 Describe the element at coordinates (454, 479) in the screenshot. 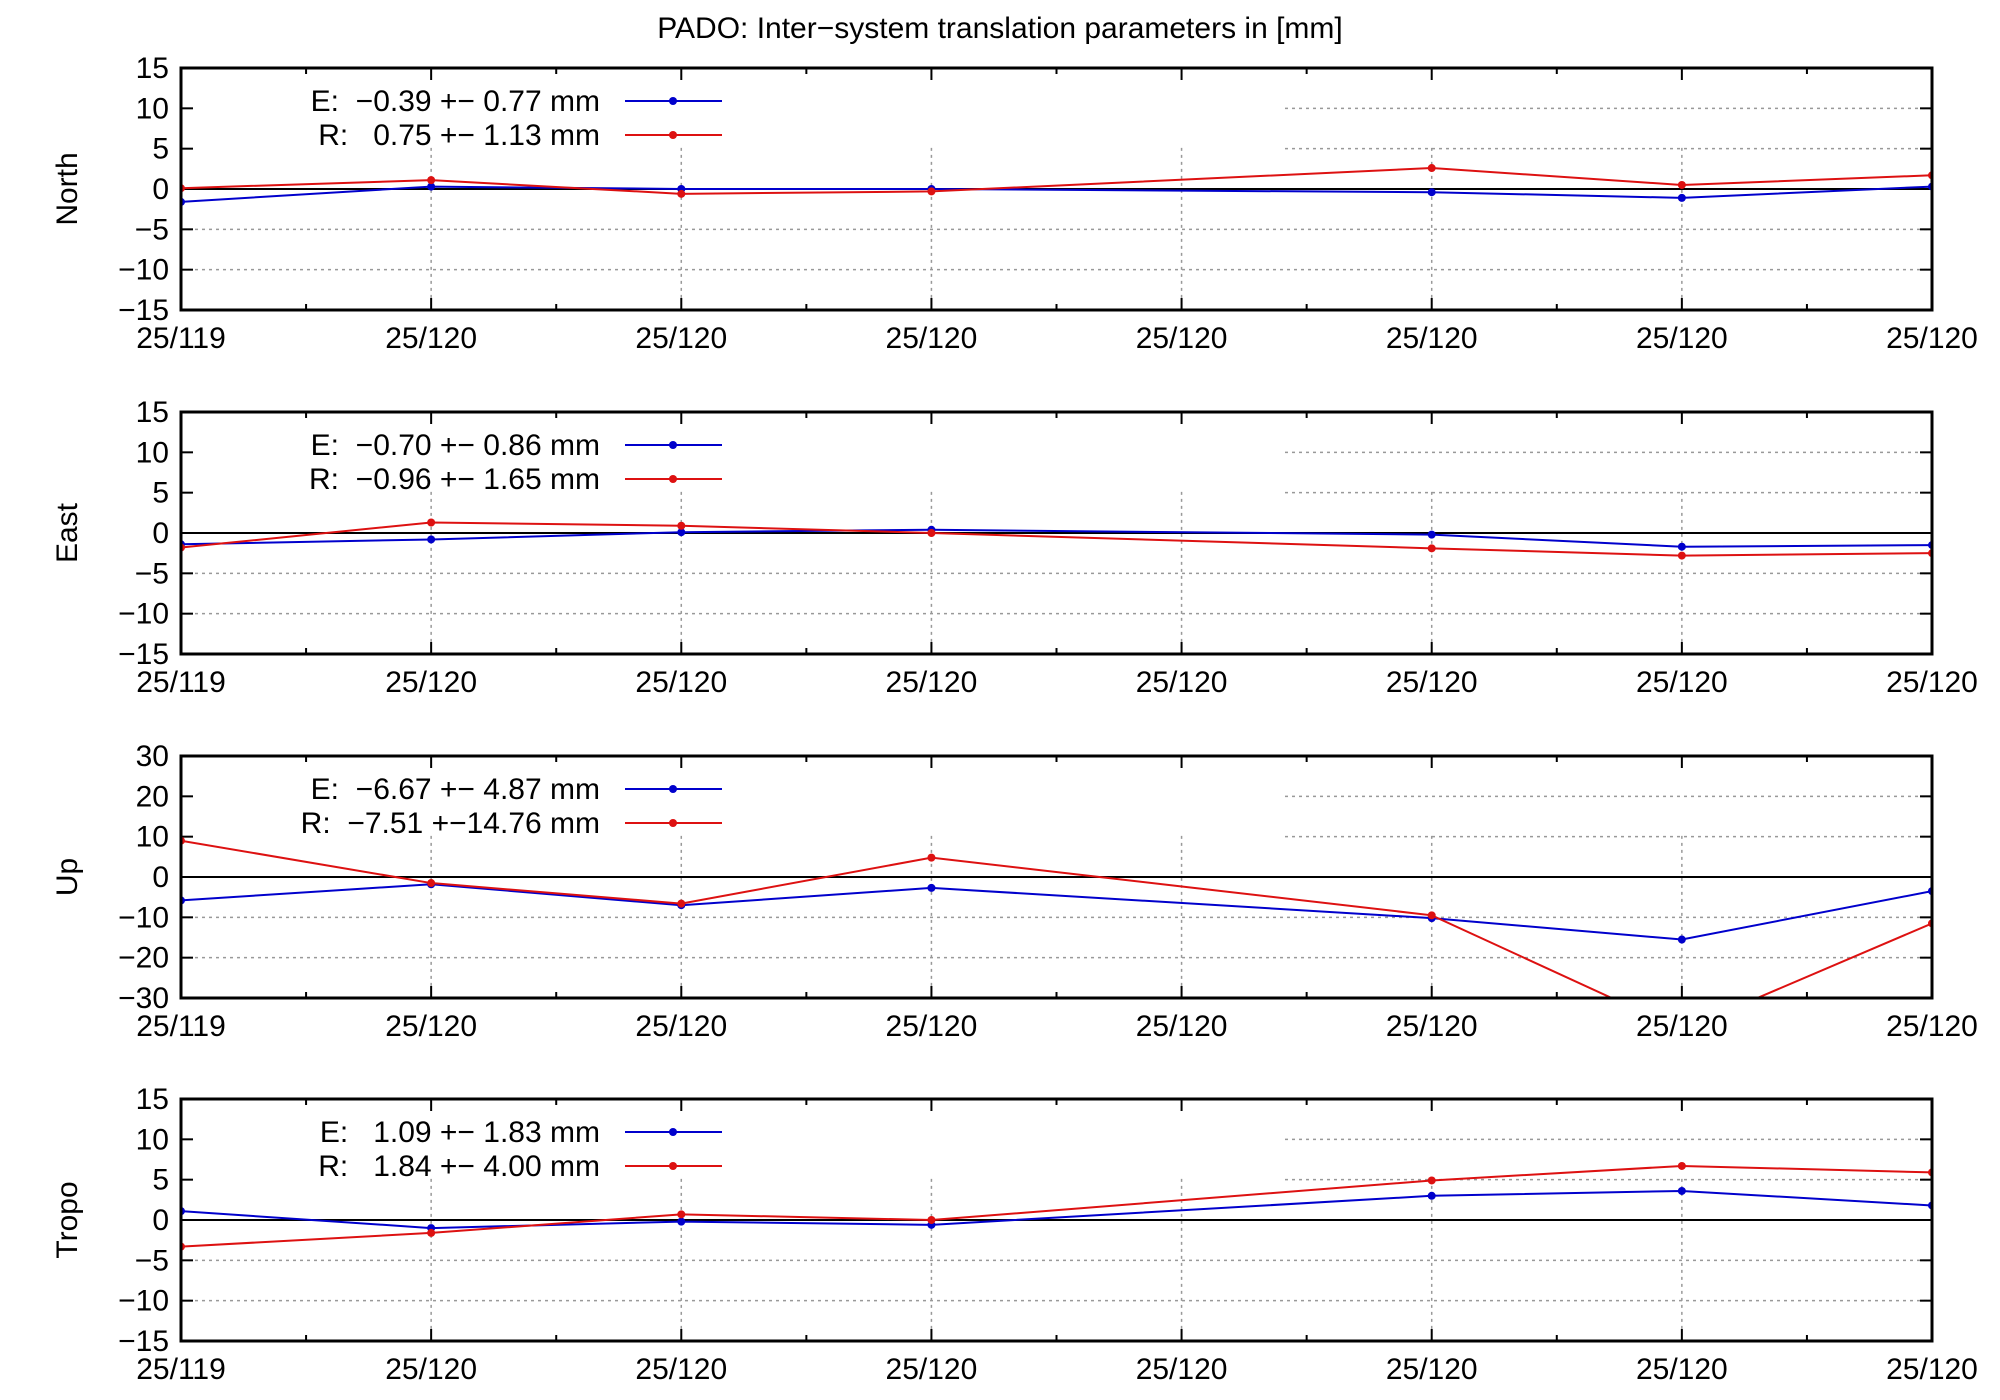

I see `legend-label: R: −0.96 +− 1.65 mm` at that location.